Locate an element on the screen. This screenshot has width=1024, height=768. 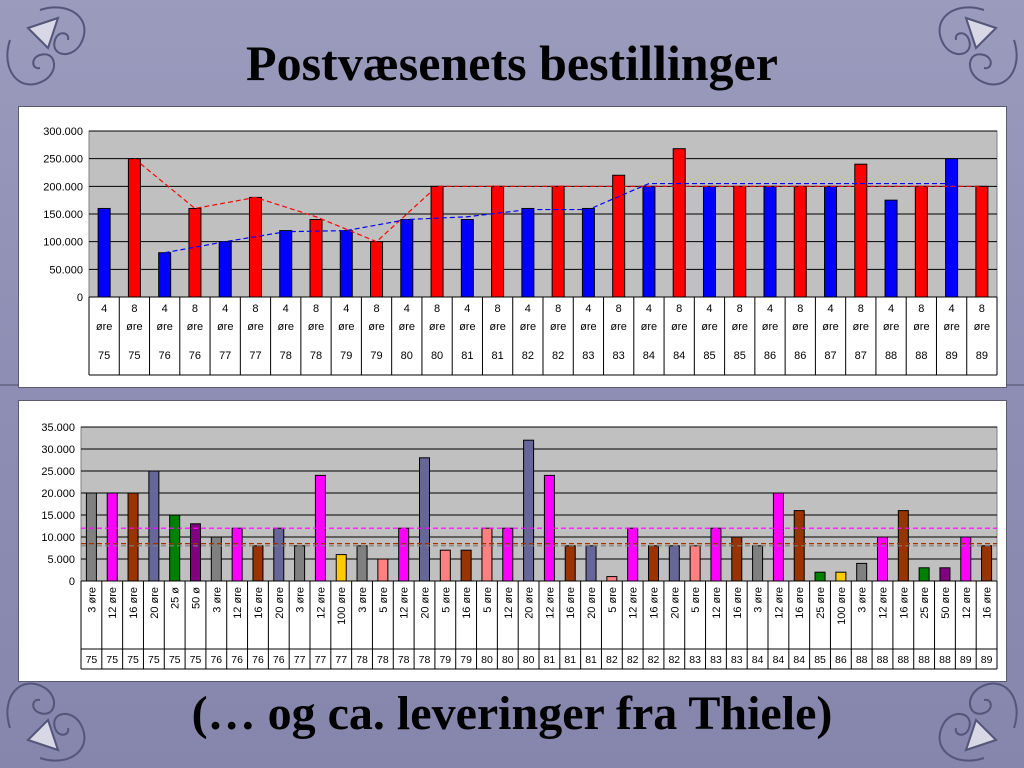
y-tick-label: 10.000 is located at coordinates (58, 538).